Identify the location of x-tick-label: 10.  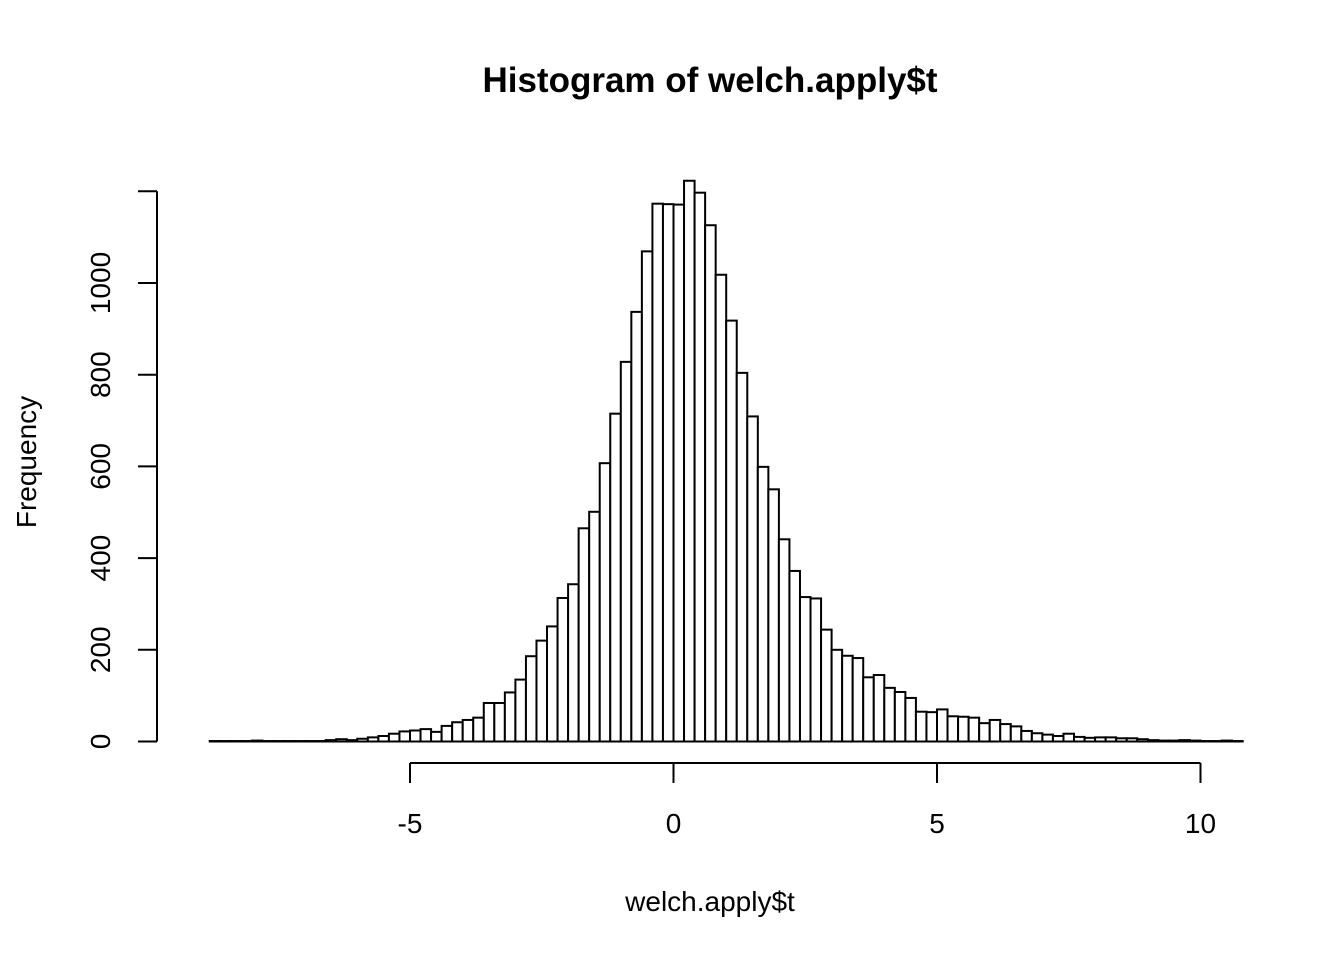
(1200, 823).